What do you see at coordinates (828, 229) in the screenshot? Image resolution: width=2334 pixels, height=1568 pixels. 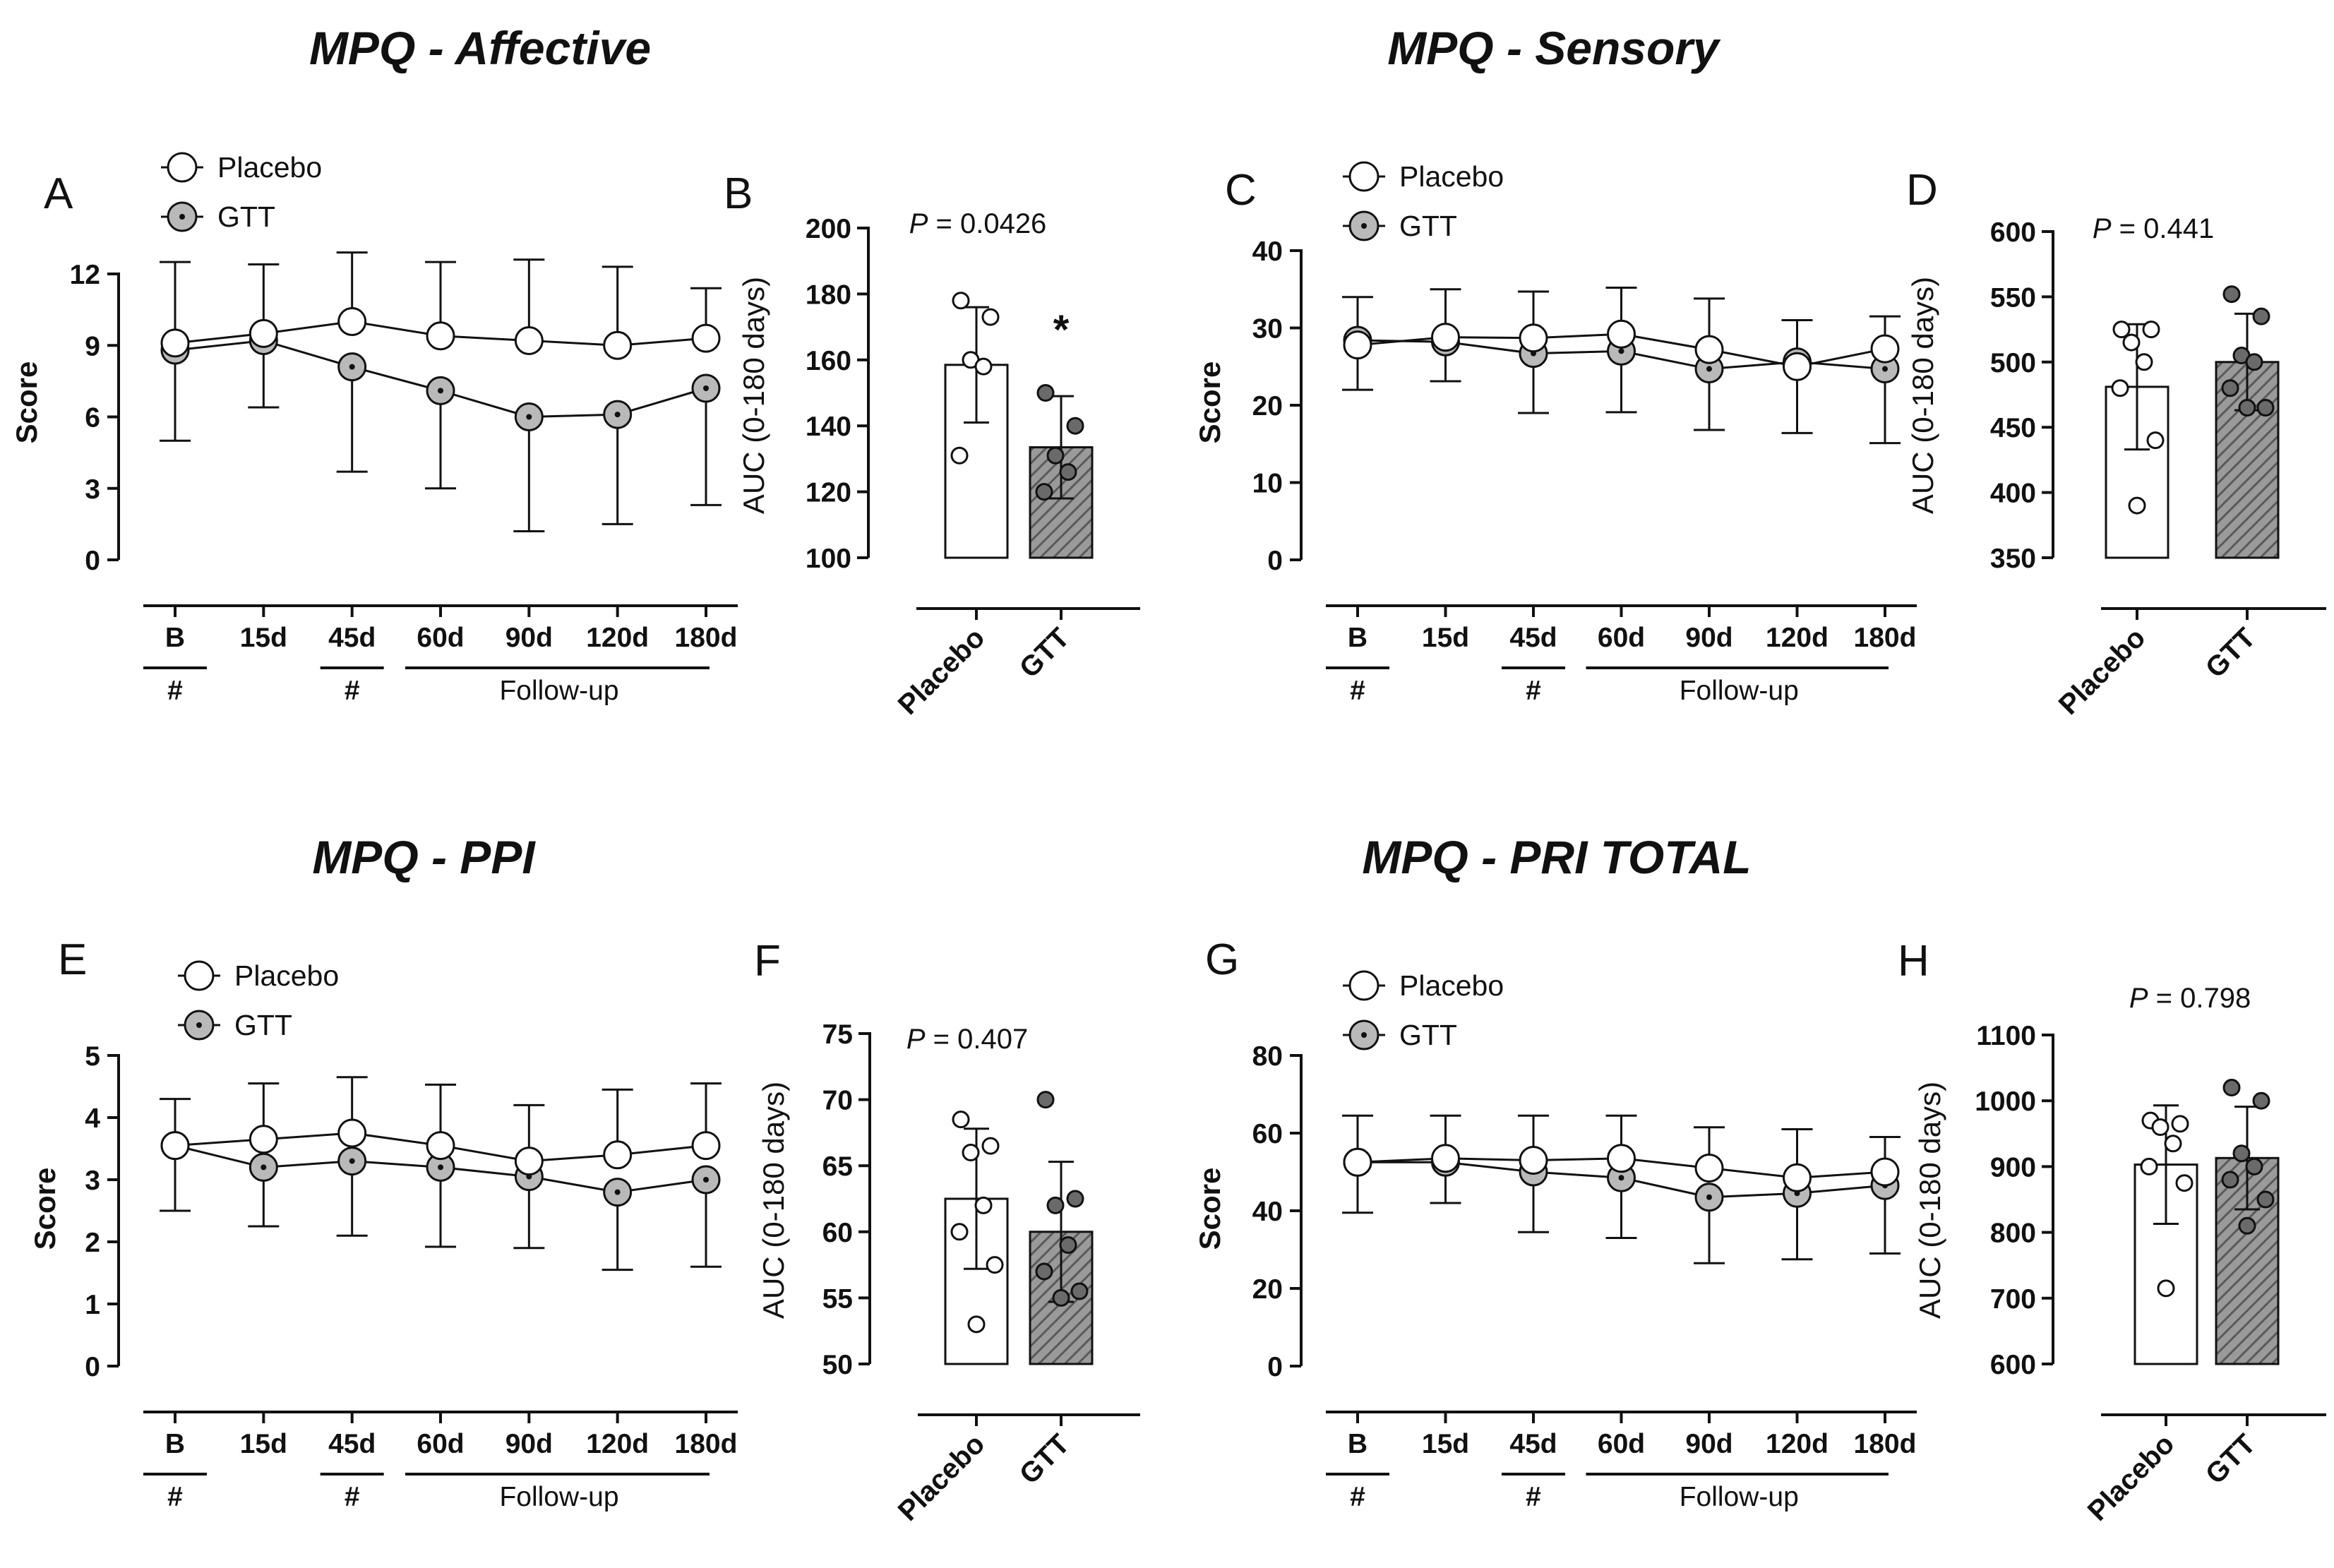 I see `y-tick-label: 200` at bounding box center [828, 229].